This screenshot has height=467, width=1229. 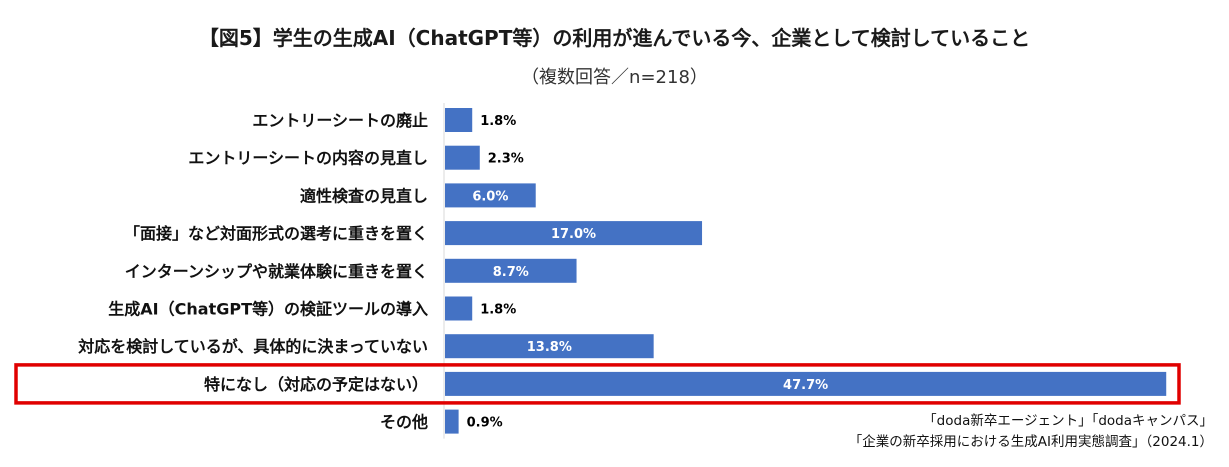 I want to click on category-label: その他, so click(x=404, y=422).